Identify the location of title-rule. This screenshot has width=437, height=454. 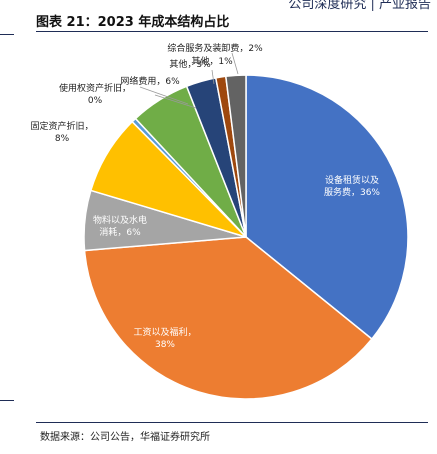
(232, 31).